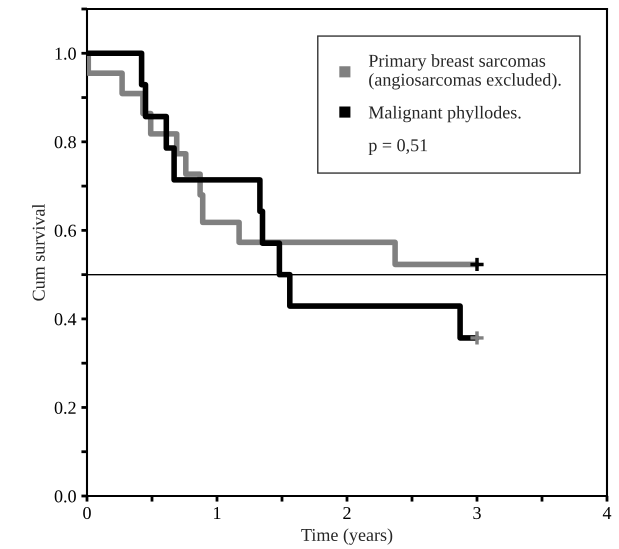 The image size is (619, 549). What do you see at coordinates (398, 147) in the screenshot?
I see `annotation: p = 0,51` at bounding box center [398, 147].